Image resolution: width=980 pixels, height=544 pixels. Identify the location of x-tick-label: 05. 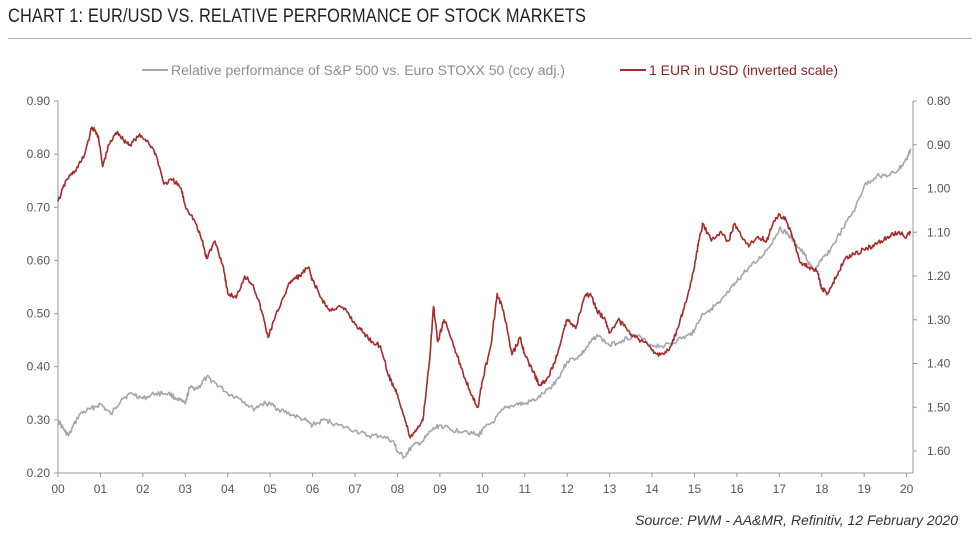
(270, 489).